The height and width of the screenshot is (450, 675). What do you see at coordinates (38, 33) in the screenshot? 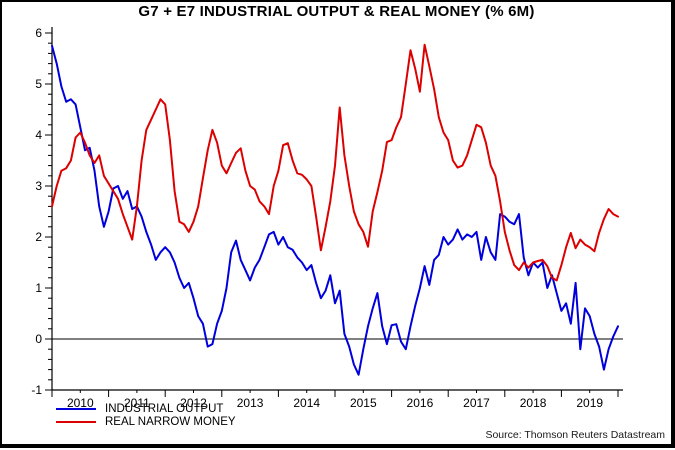
I see `y-tick-label: 6` at bounding box center [38, 33].